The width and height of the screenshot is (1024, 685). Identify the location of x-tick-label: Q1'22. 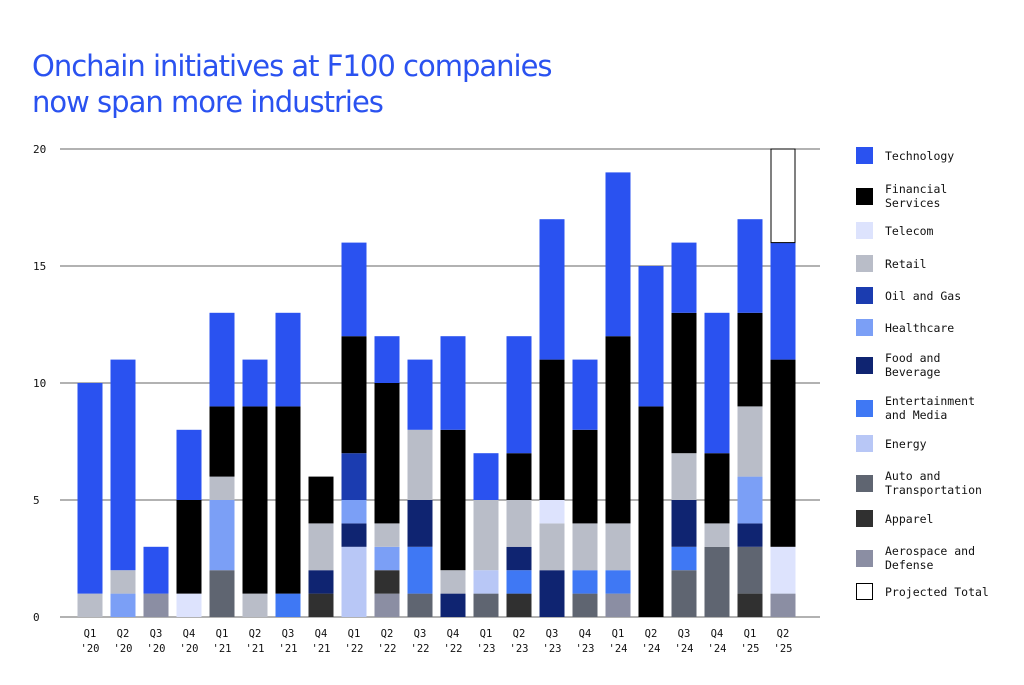
(354, 641).